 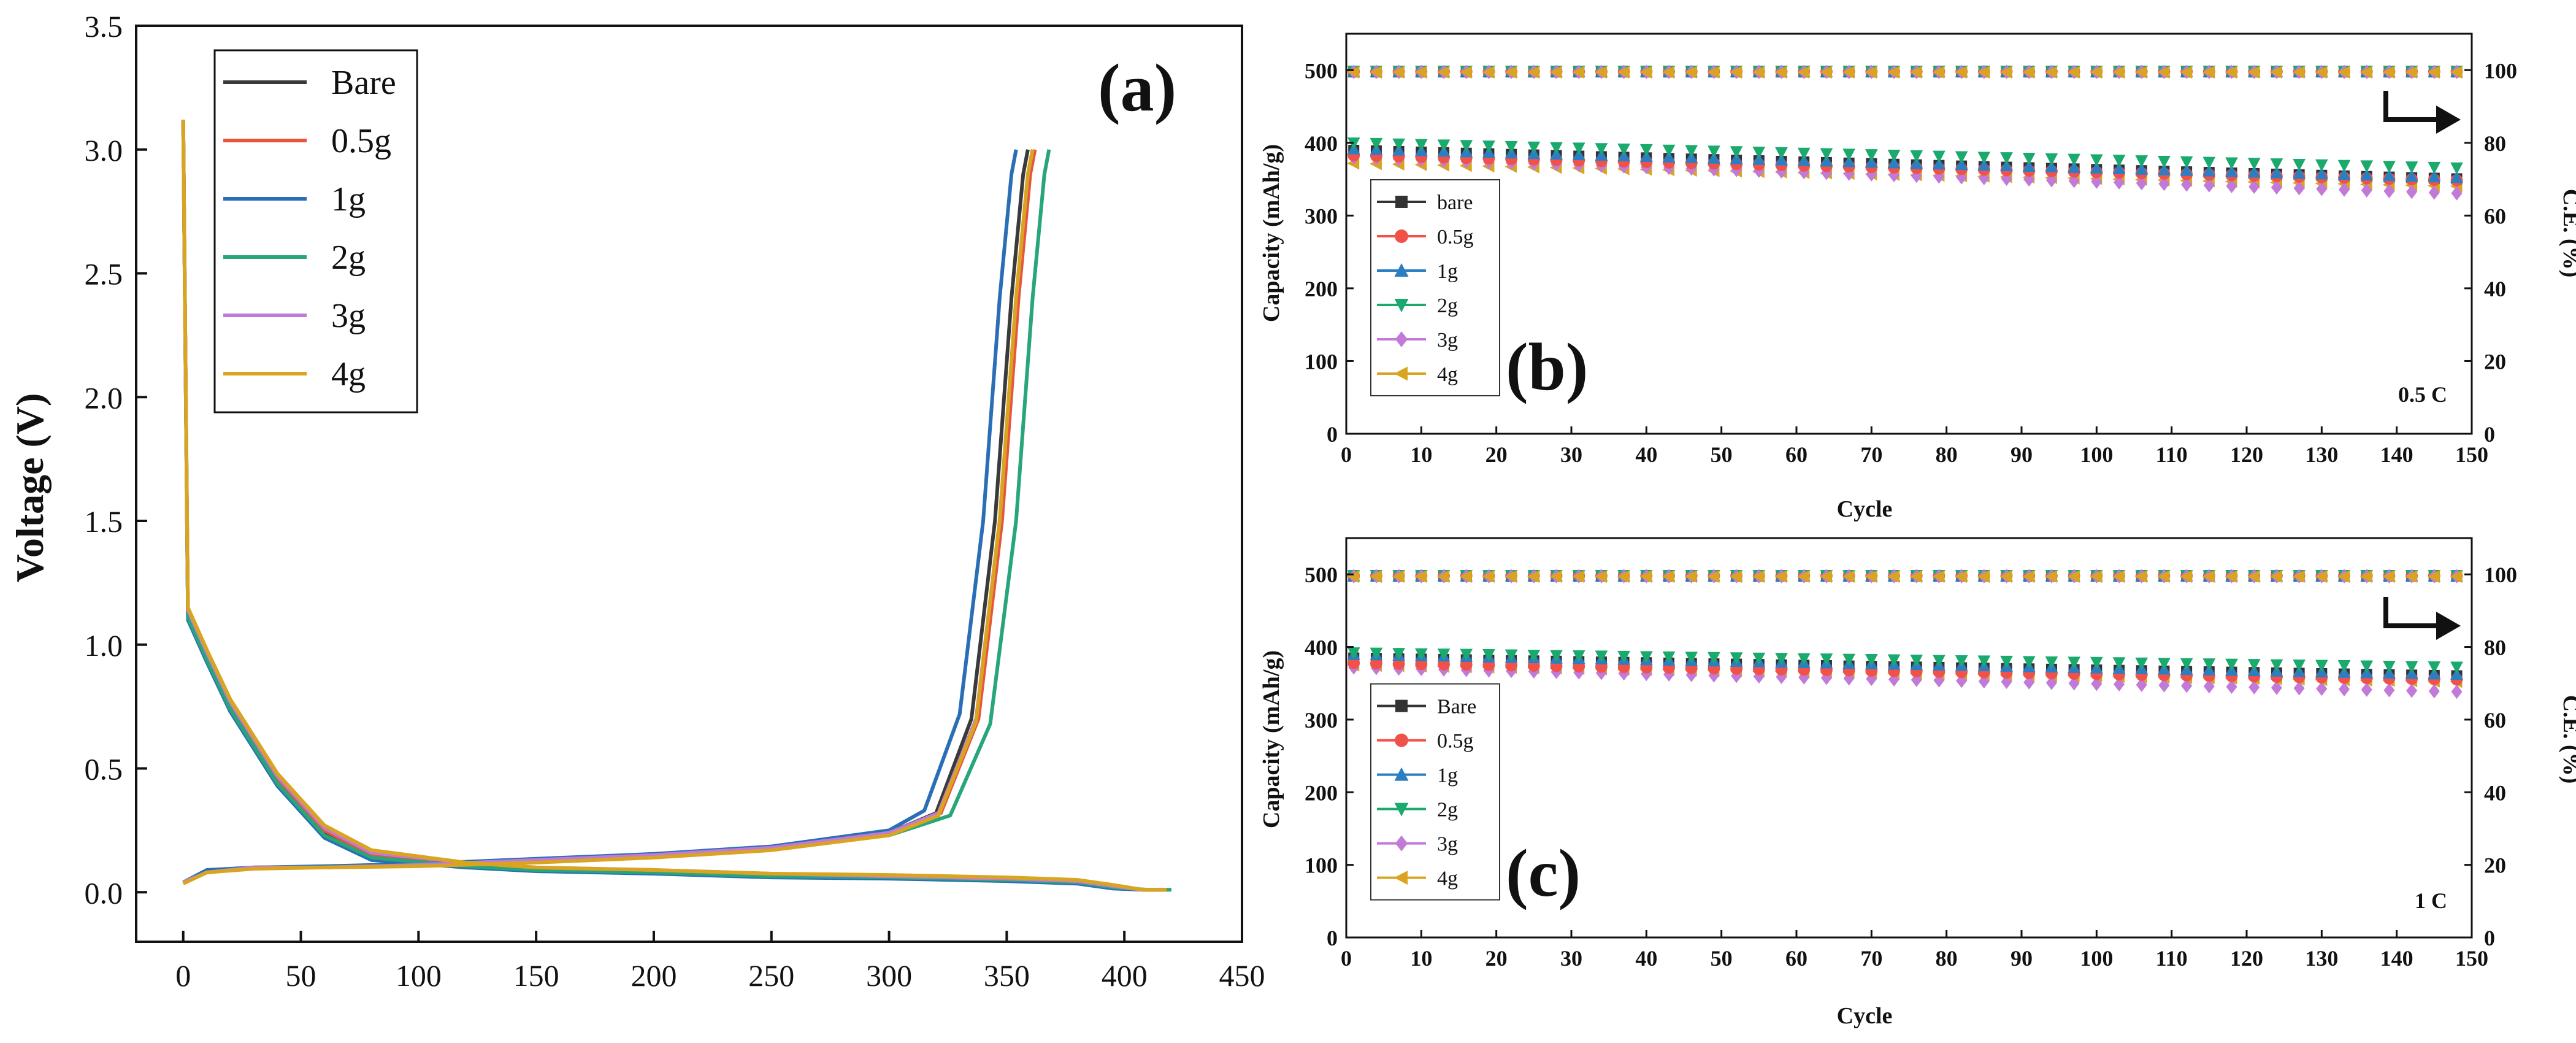 What do you see at coordinates (2321, 958) in the screenshot?
I see `panel-c-x-tick-label: 130` at bounding box center [2321, 958].